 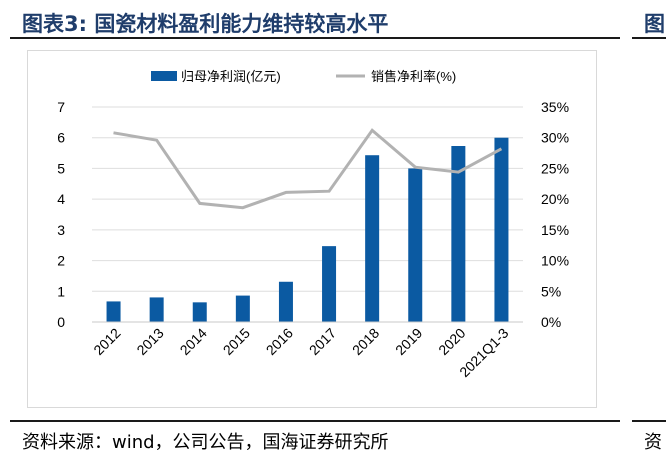 What do you see at coordinates (408, 341) in the screenshot?
I see `x-tick-label: 2019` at bounding box center [408, 341].